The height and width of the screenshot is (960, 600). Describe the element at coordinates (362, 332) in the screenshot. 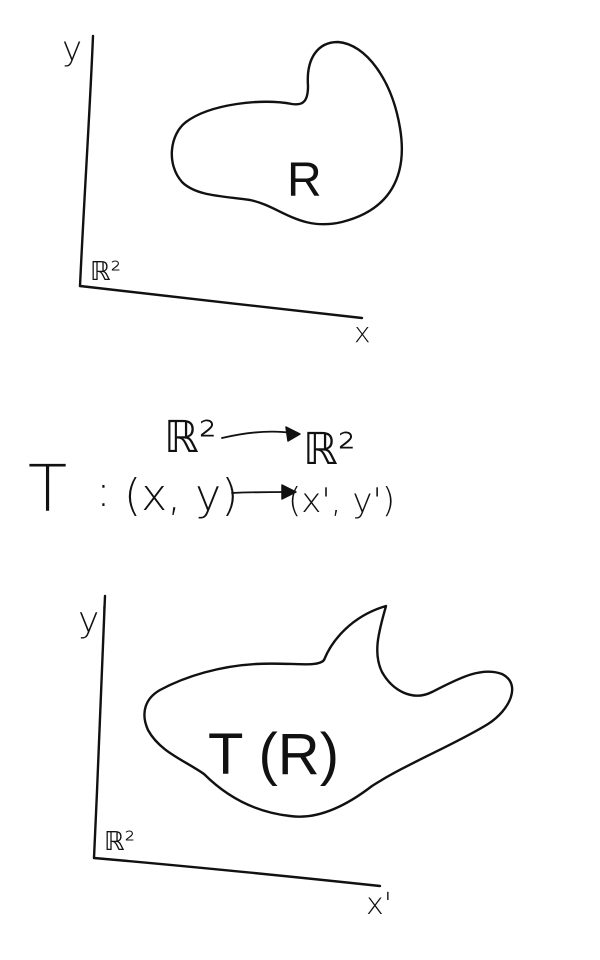

I see `top-x-axis-label: x` at that location.